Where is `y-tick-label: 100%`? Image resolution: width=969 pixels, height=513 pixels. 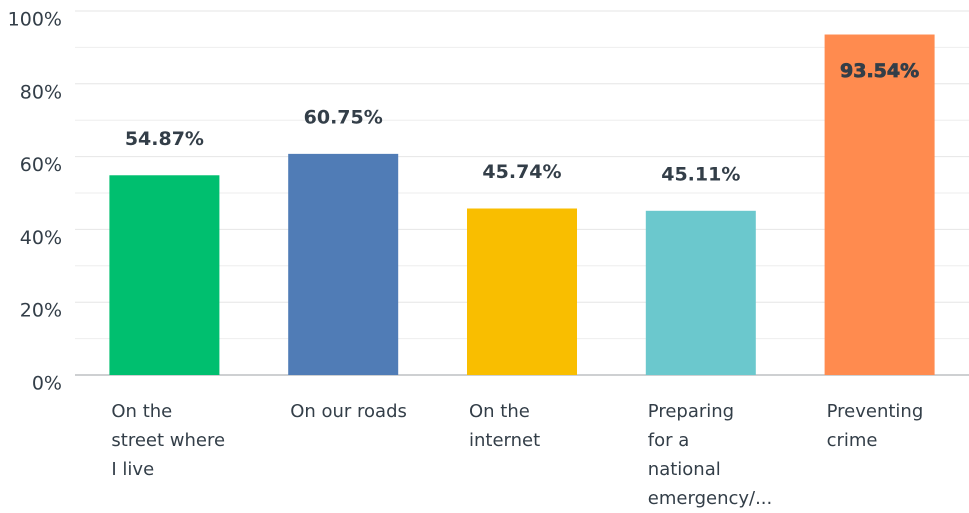 y-tick-label: 100% is located at coordinates (35, 20).